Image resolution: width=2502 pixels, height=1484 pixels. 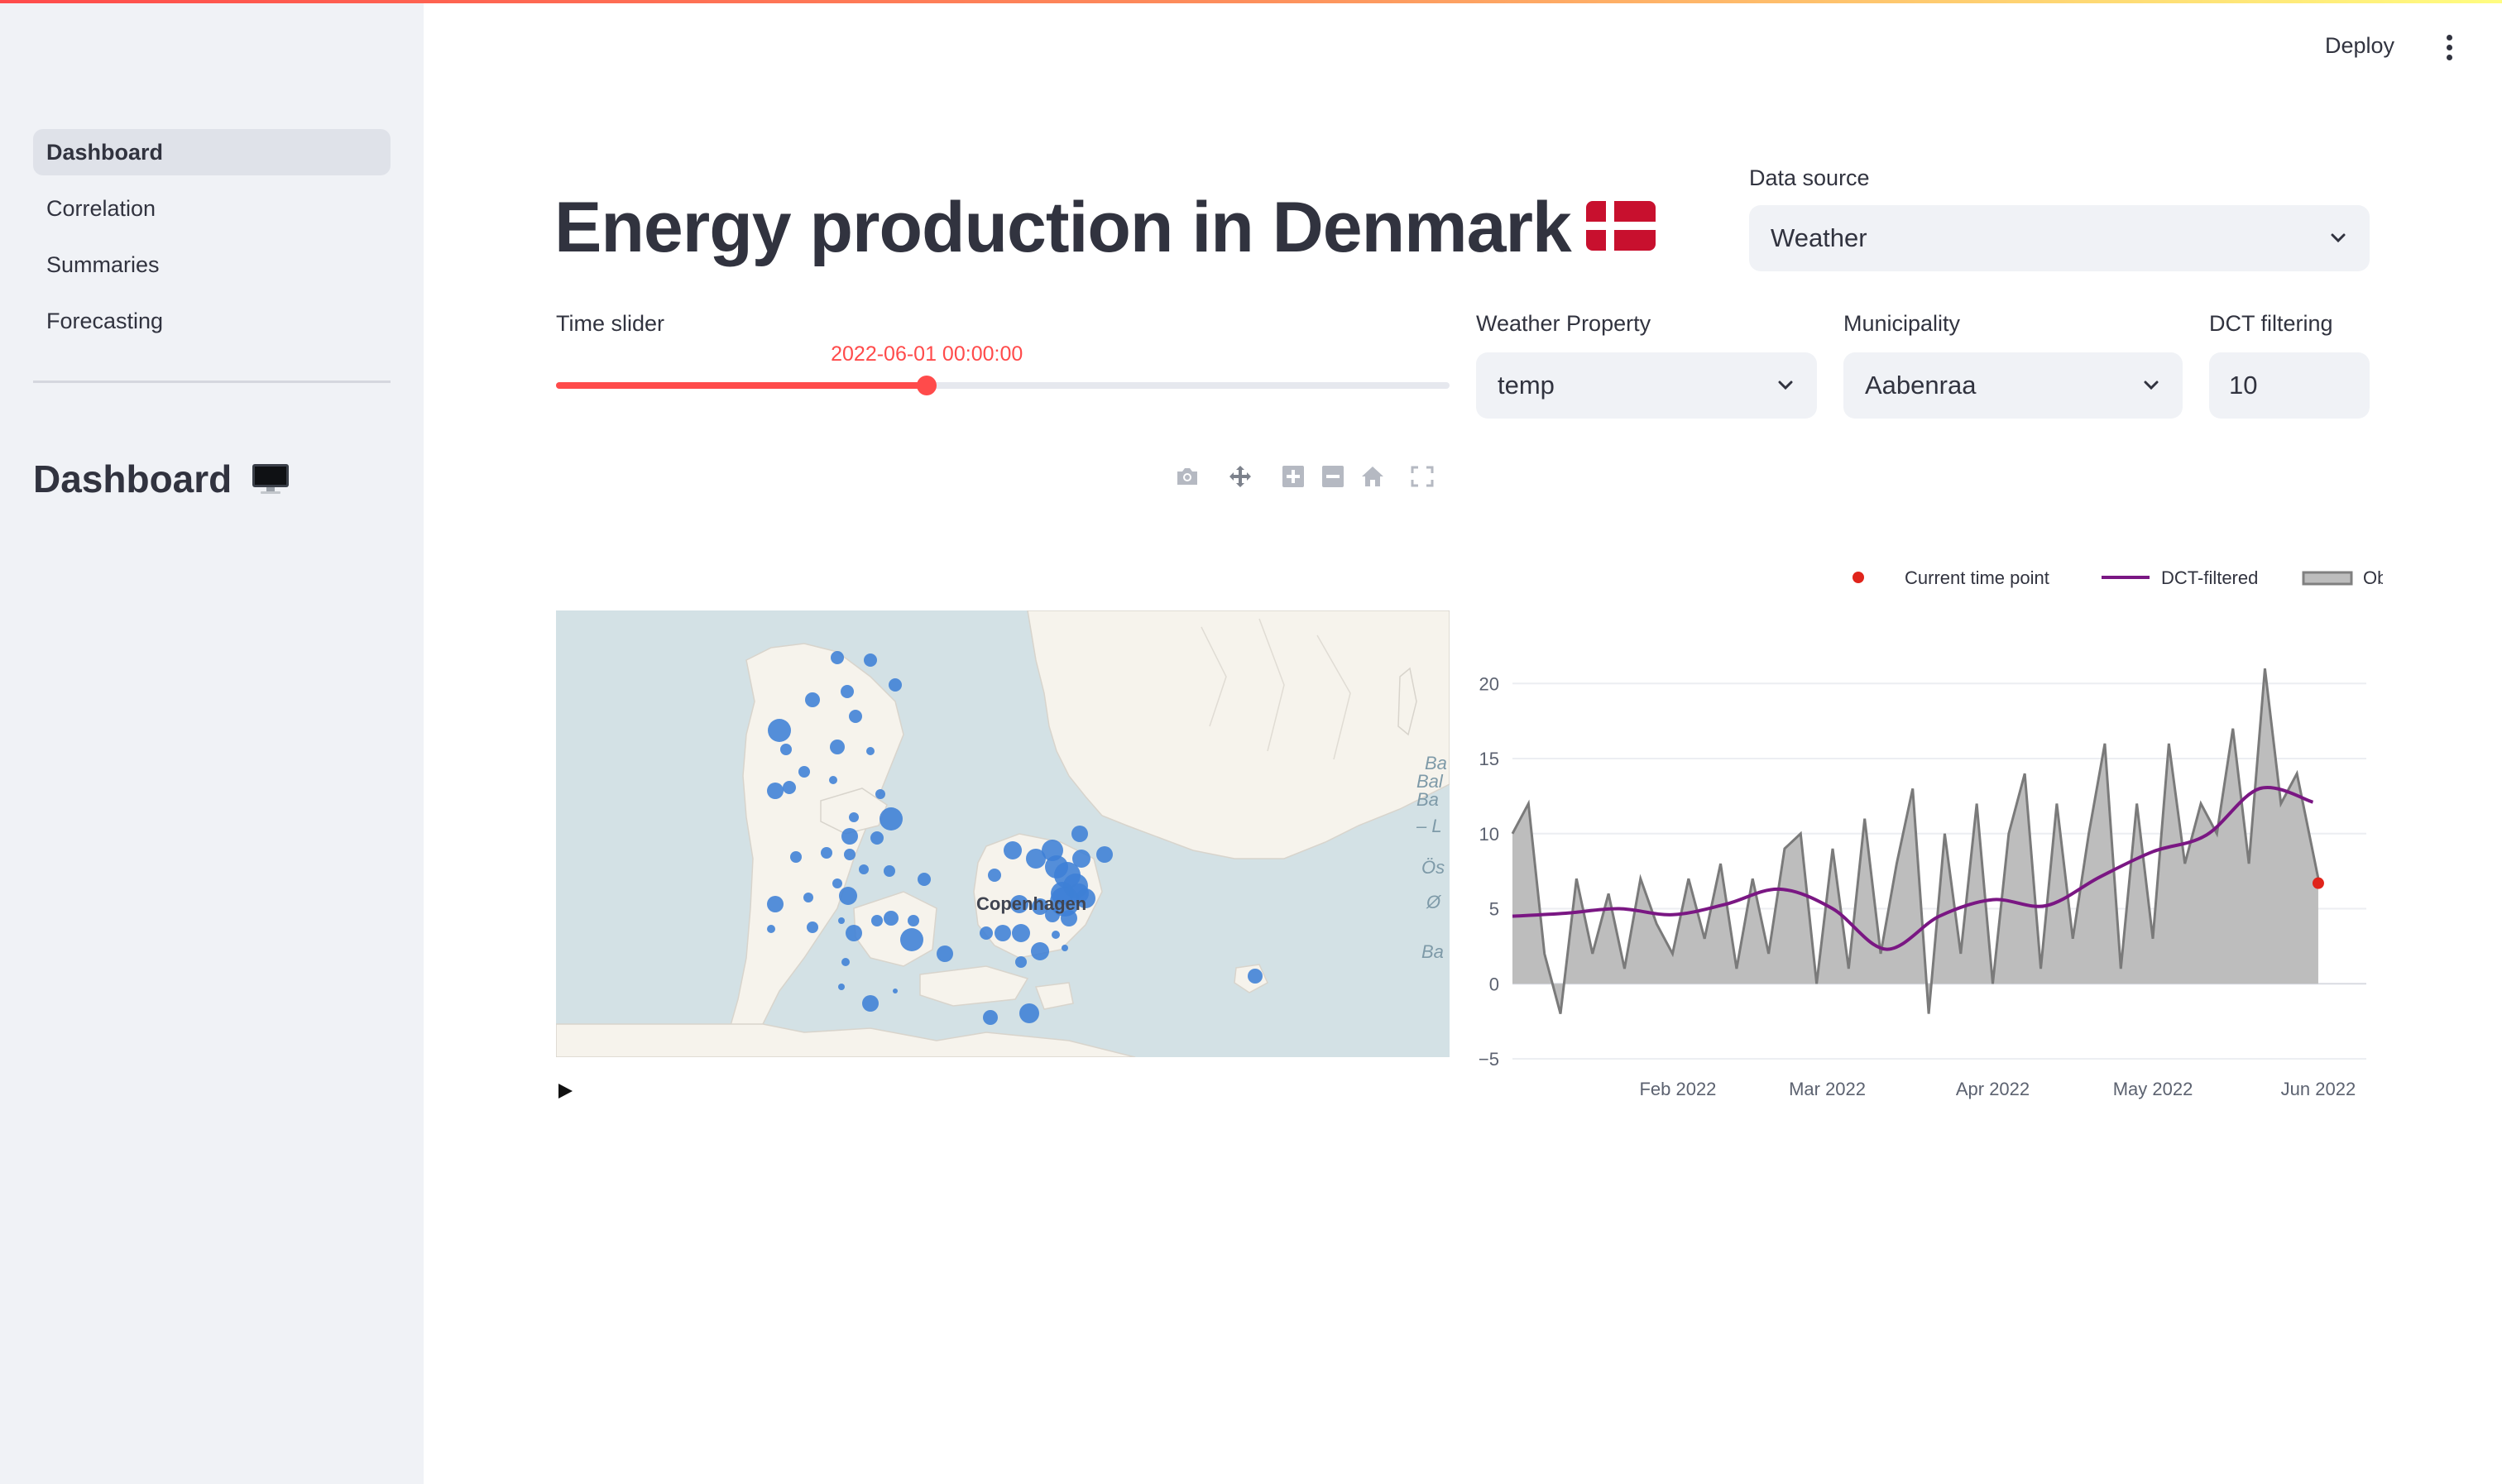 I want to click on sidebar-heading-text: Dashboard, so click(x=132, y=478).